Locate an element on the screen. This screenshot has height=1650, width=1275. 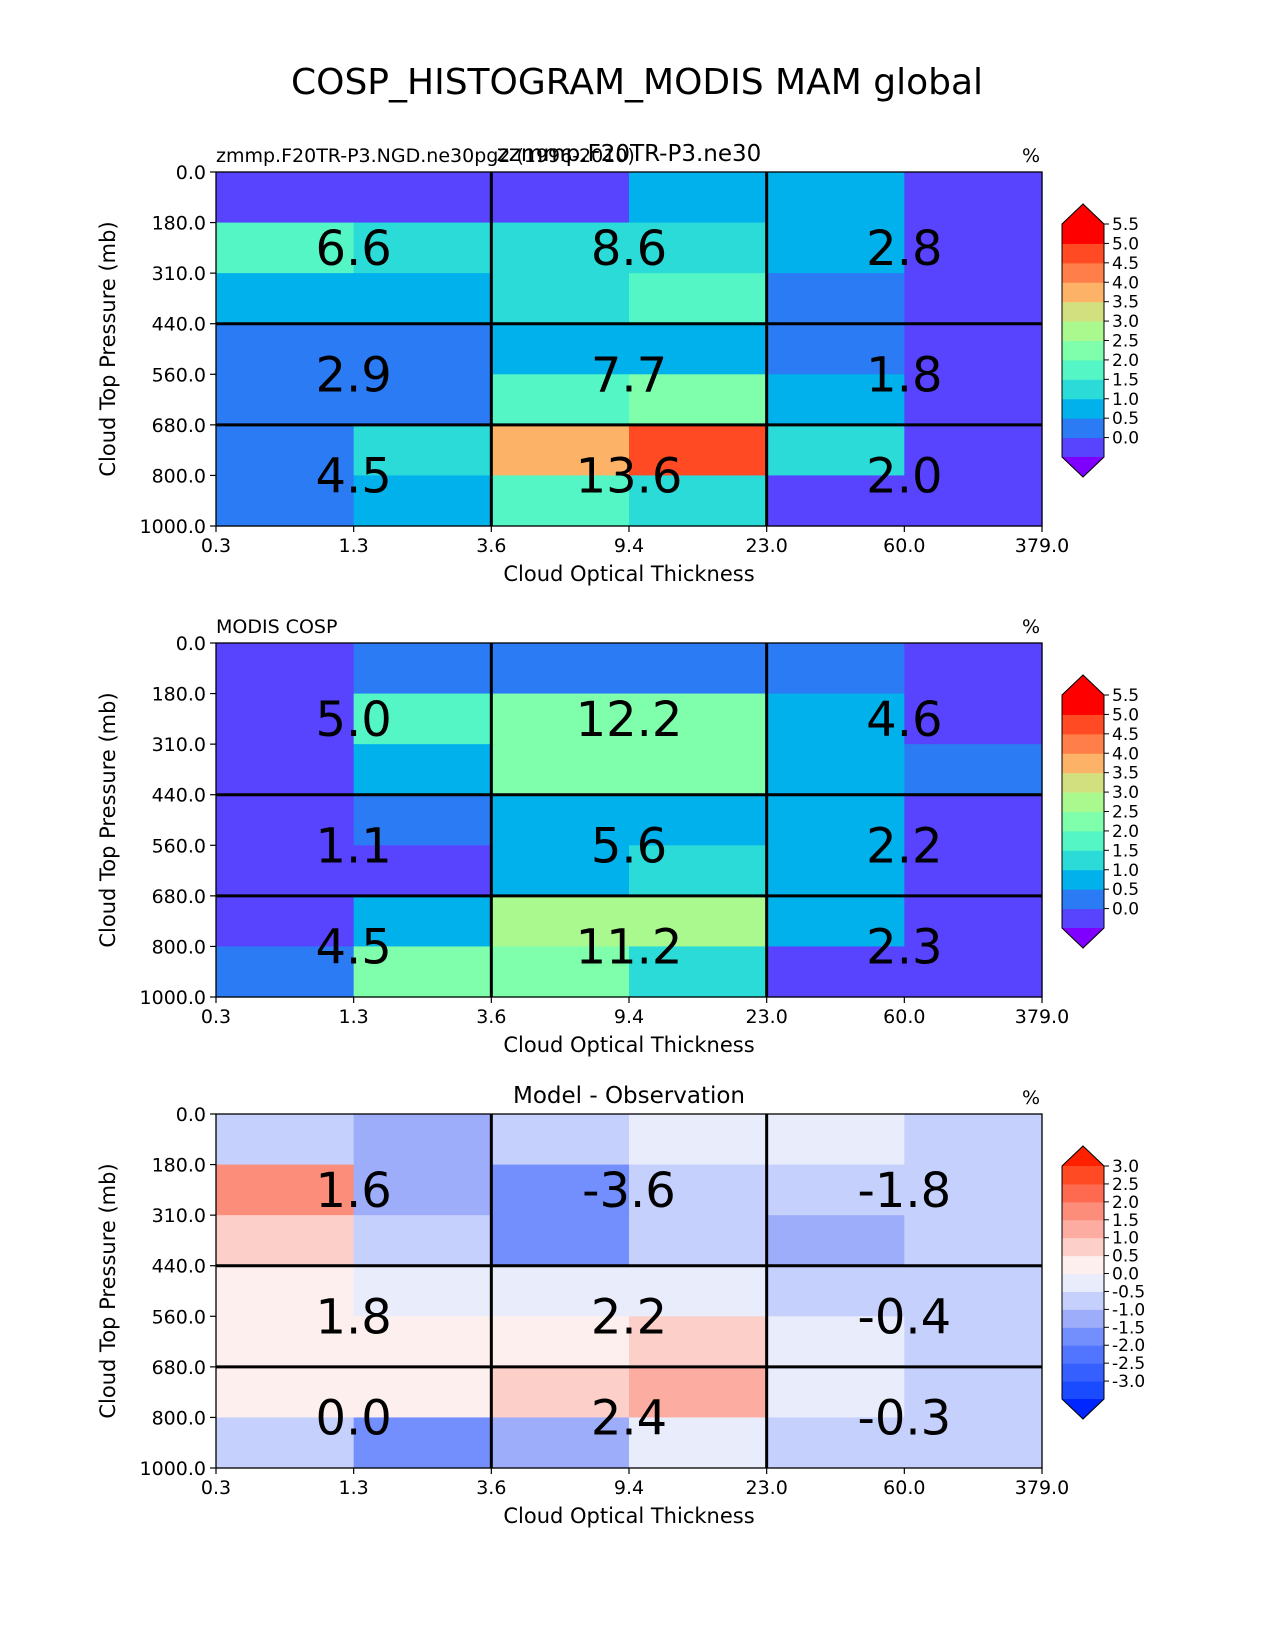
colorbar-tick-label: 1.0 is located at coordinates (1125, 1239).